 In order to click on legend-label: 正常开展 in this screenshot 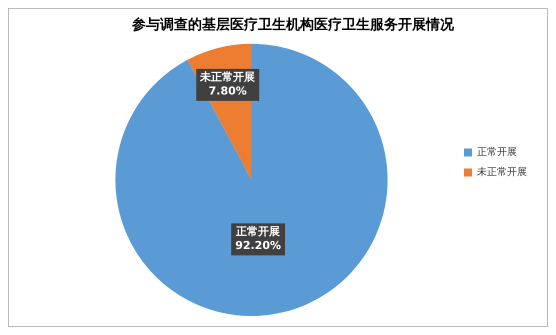, I will do `click(497, 152)`.